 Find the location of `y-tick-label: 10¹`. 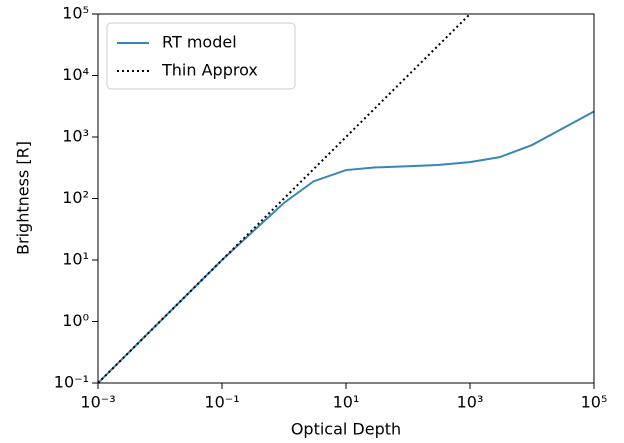

y-tick-label: 10¹ is located at coordinates (75, 259).